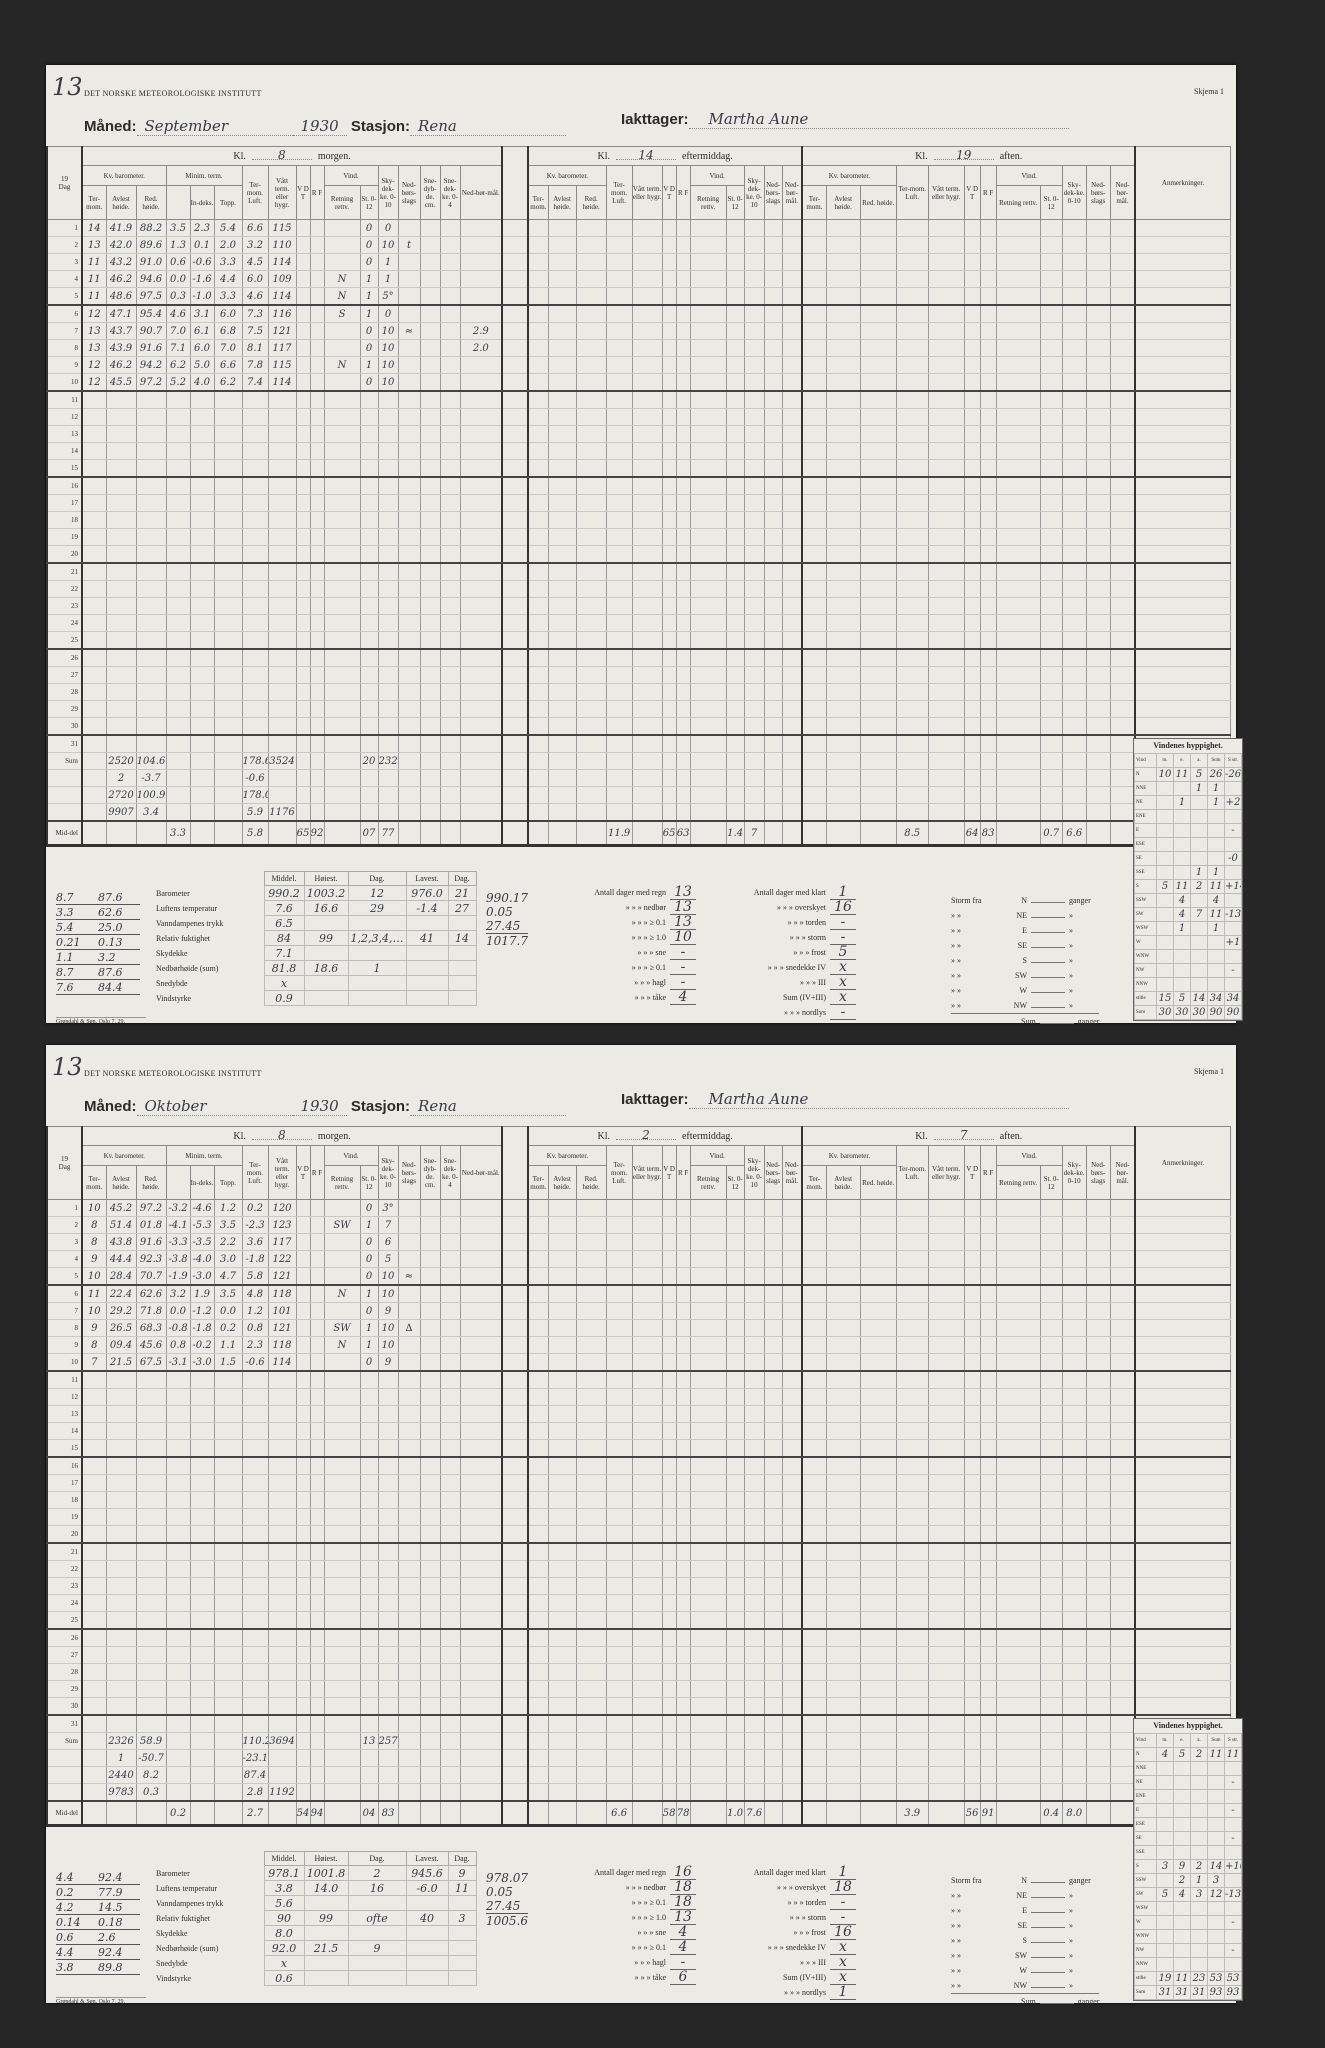 This screenshot has width=1325, height=2048. What do you see at coordinates (1025, 1970) in the screenshot?
I see `storm-row: » » W»` at bounding box center [1025, 1970].